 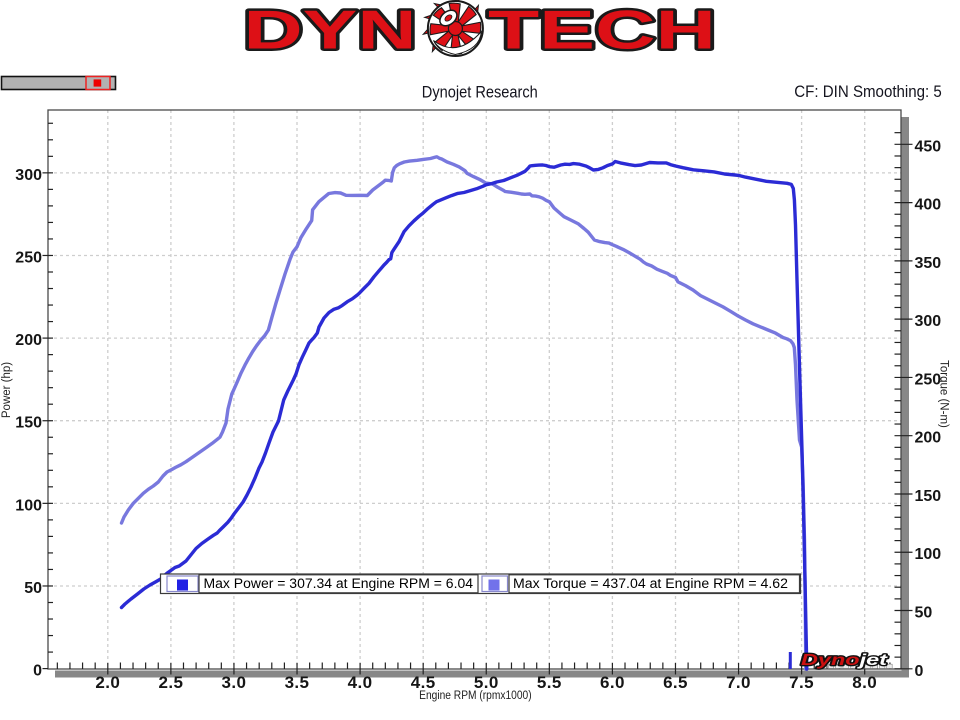 What do you see at coordinates (738, 682) in the screenshot?
I see `svg-text: 7.0` at bounding box center [738, 682].